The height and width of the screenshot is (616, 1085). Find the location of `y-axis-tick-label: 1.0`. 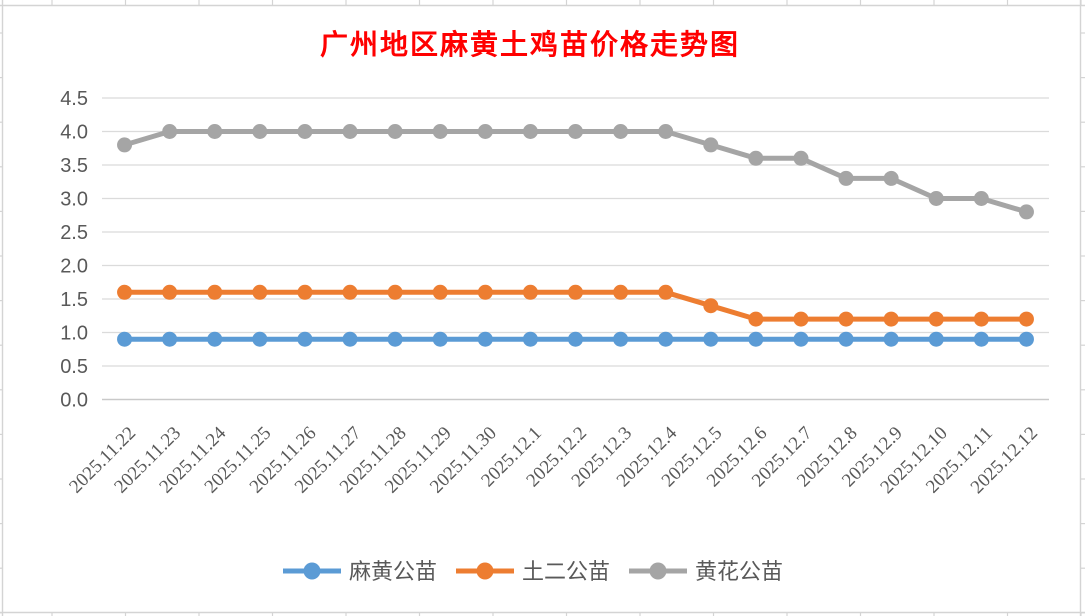

y-axis-tick-label: 1.0 is located at coordinates (74, 334).